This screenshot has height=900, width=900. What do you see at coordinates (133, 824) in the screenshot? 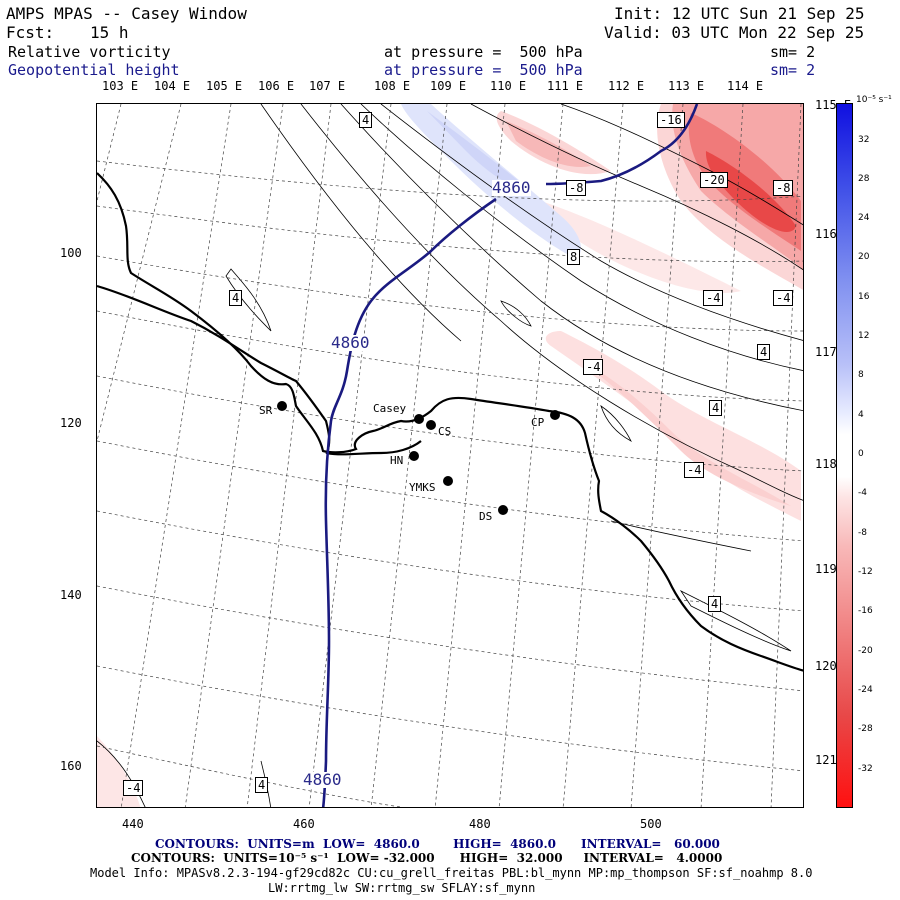
I see `x-tick-label: 440` at bounding box center [133, 824].